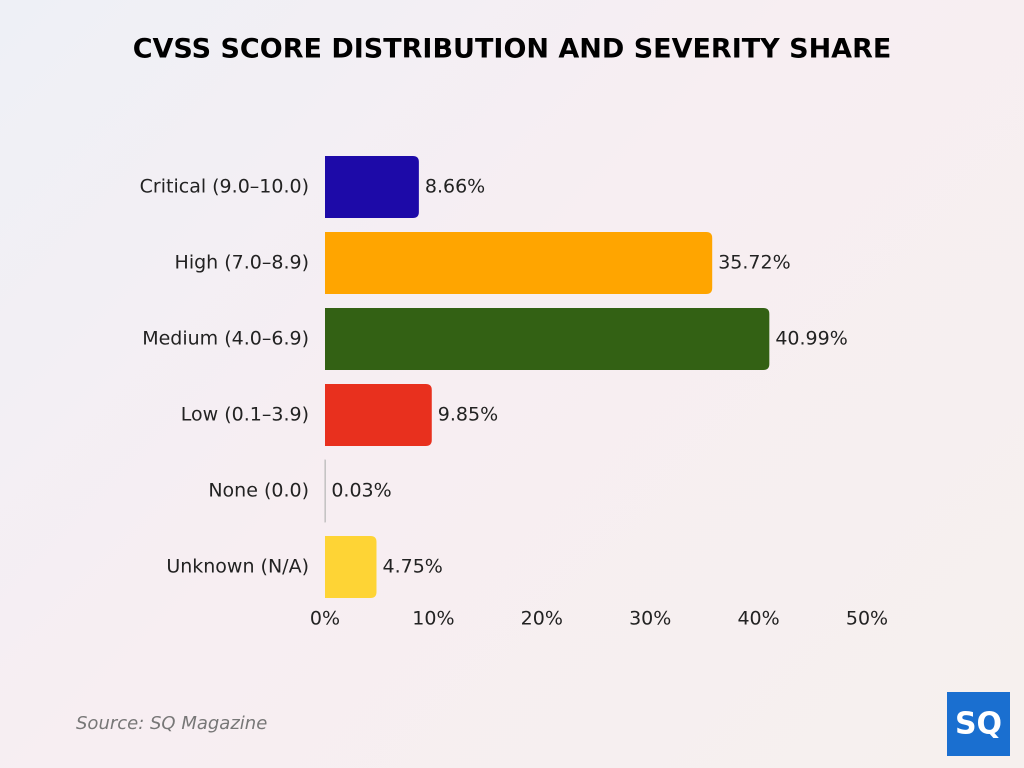 Image resolution: width=1024 pixels, height=768 pixels. What do you see at coordinates (237, 567) in the screenshot?
I see `y-tick-label: Unknown (N/A)` at bounding box center [237, 567].